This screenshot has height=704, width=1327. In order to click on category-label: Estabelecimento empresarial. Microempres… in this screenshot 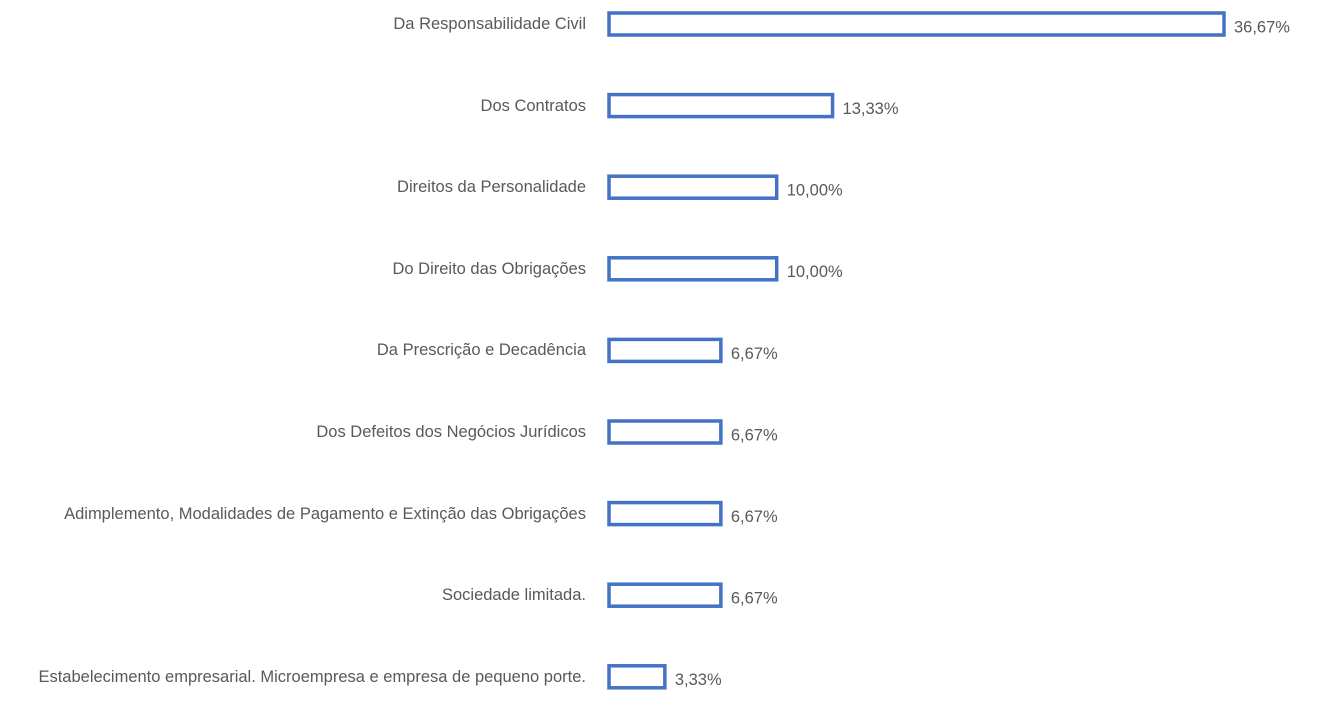, I will do `click(312, 676)`.